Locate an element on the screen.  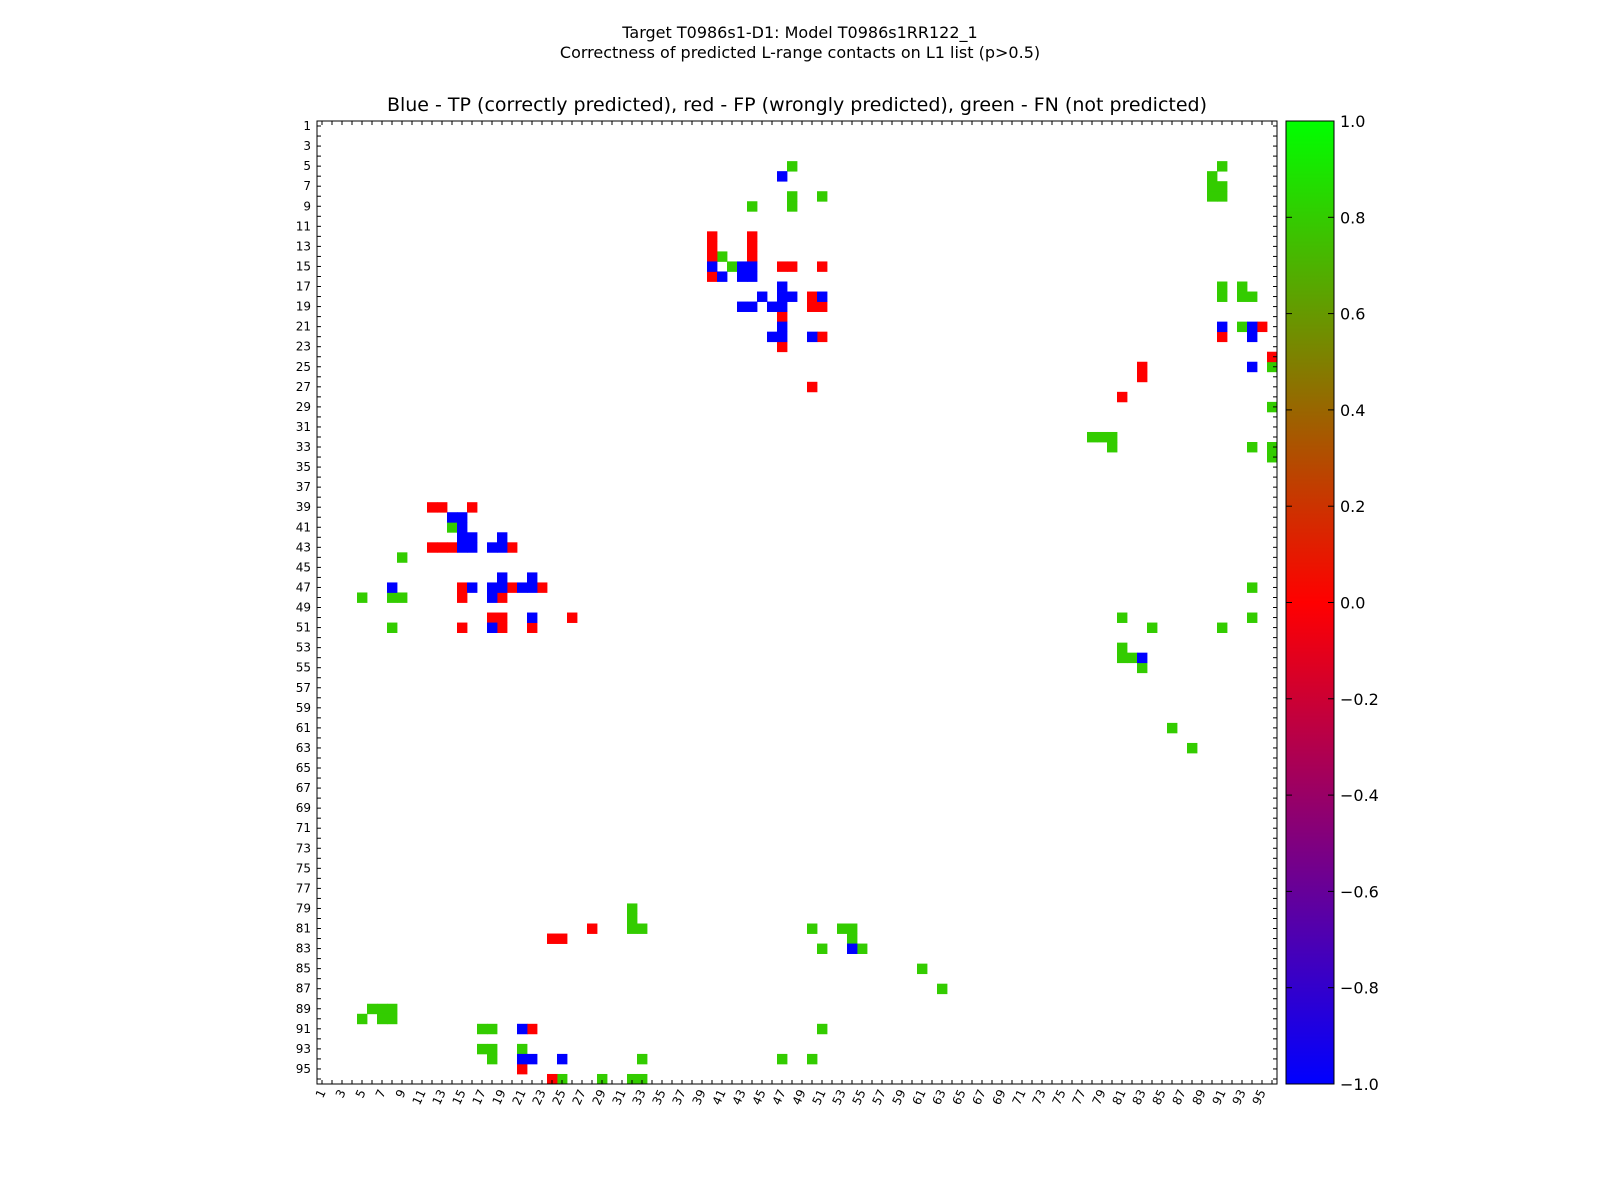
x-tick-label: 71 is located at coordinates (1019, 1097).